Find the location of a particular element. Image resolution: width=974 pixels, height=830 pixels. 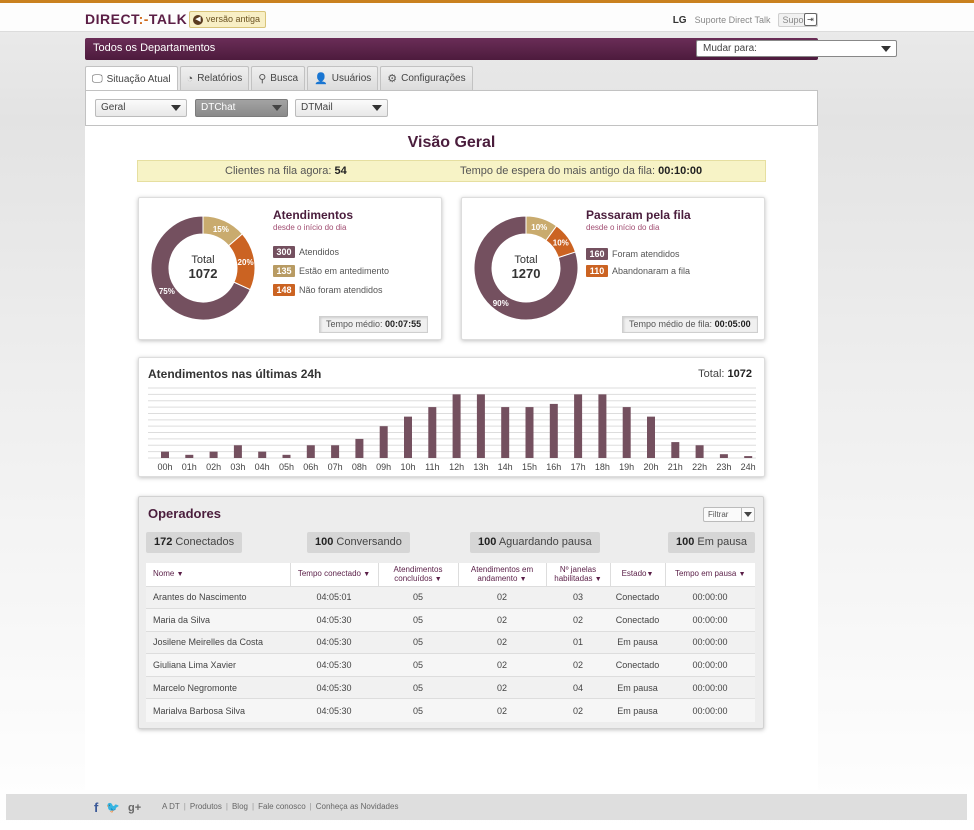

column-atendimentos-concluidos: Atendimentos concluídos ▼ is located at coordinates (418, 574).